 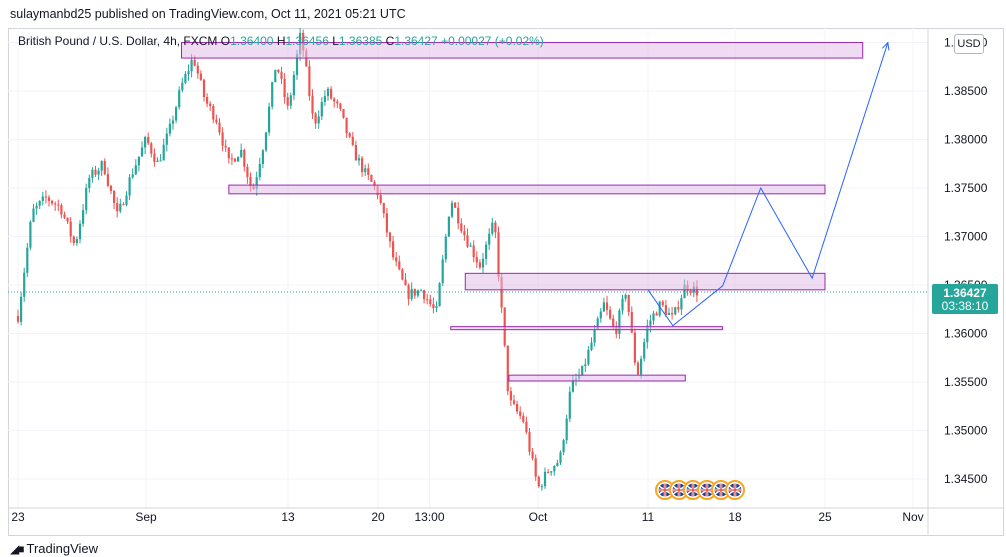 I want to click on projection-path, so click(x=768, y=184).